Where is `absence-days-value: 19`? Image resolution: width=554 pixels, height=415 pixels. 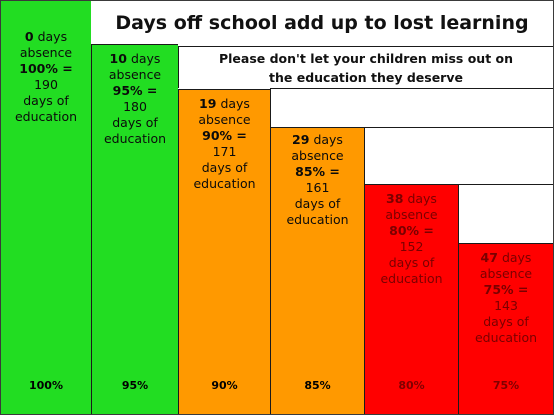 absence-days-value: 19 is located at coordinates (208, 103).